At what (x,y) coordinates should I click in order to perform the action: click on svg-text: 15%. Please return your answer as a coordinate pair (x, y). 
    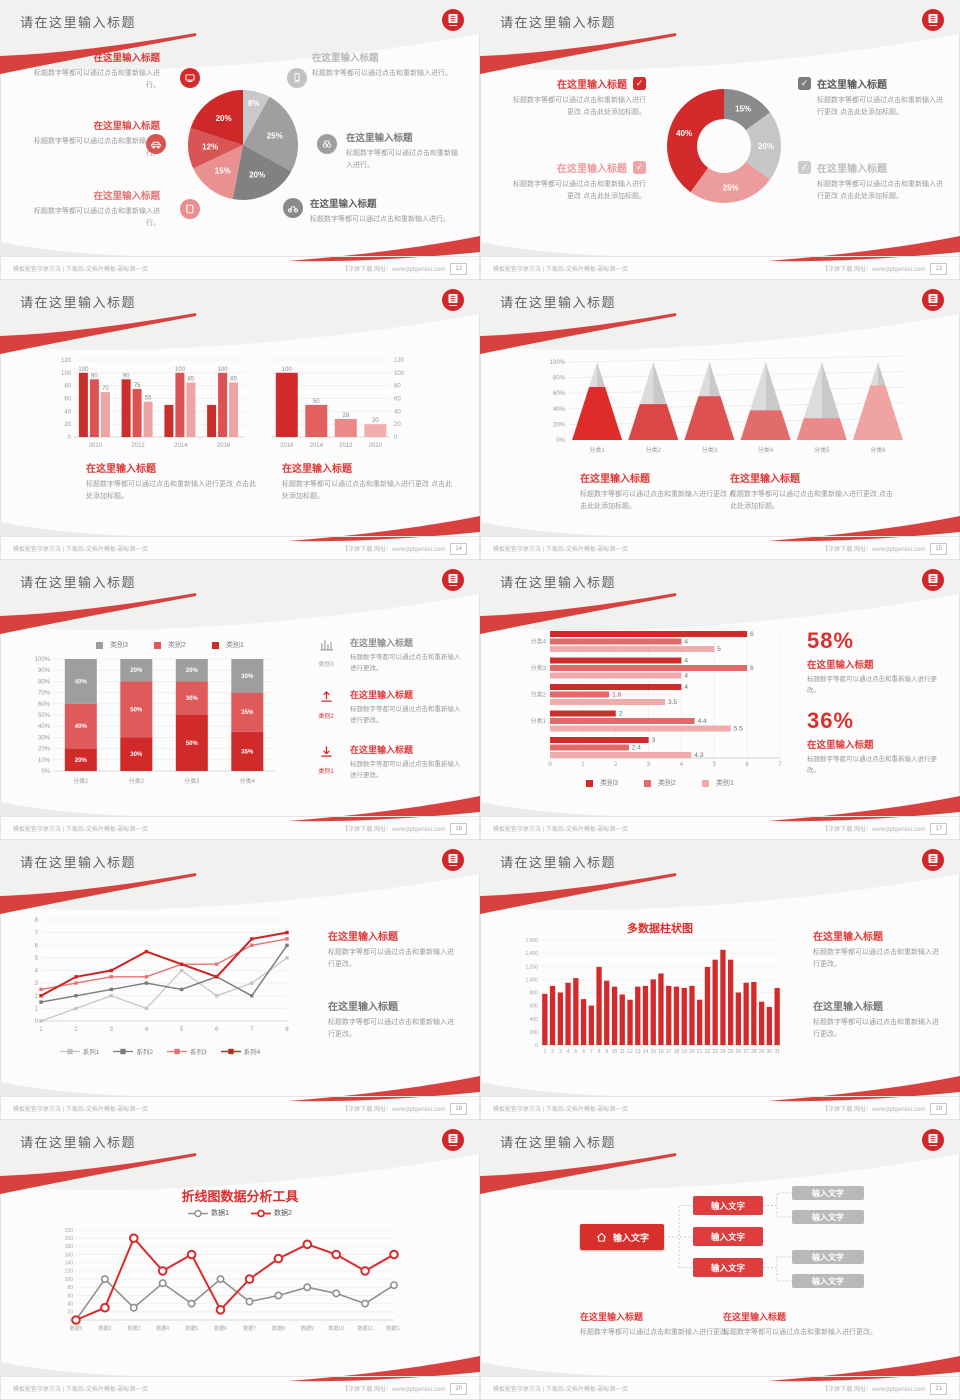
    Looking at the image, I should click on (743, 108).